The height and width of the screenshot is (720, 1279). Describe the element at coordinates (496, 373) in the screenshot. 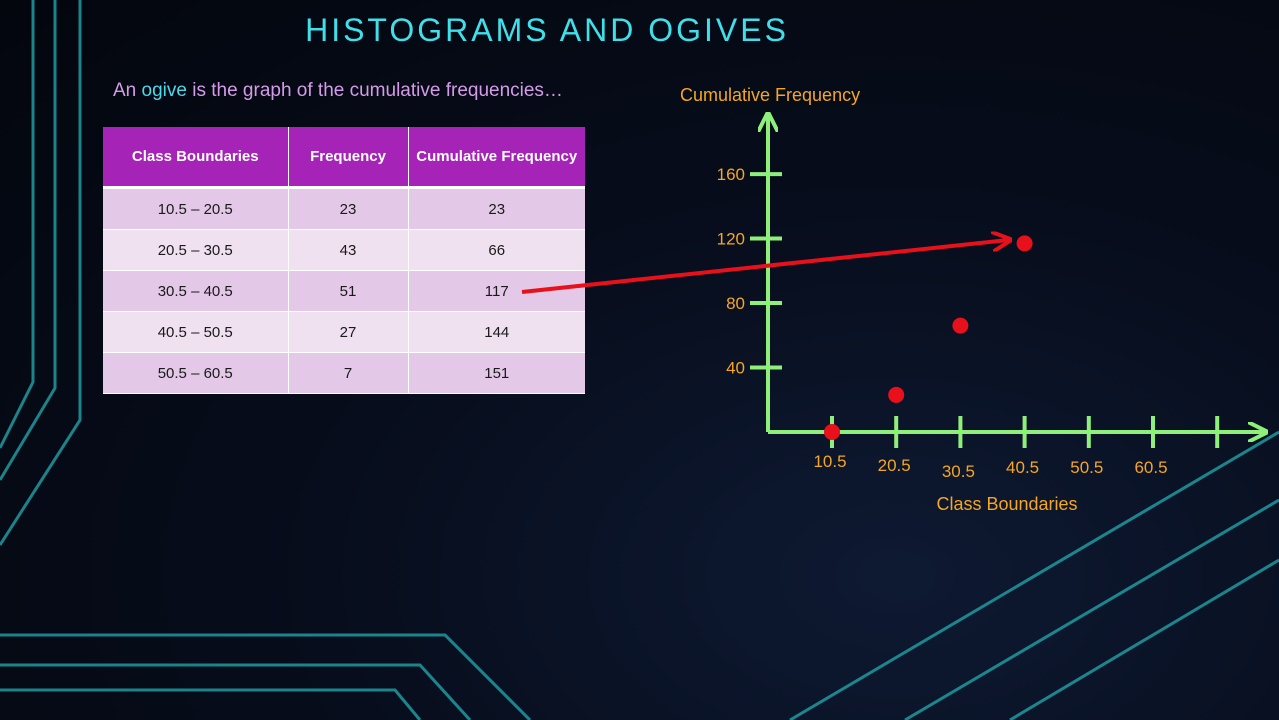

I see `cell-cumulative-frequency: 151` at that location.